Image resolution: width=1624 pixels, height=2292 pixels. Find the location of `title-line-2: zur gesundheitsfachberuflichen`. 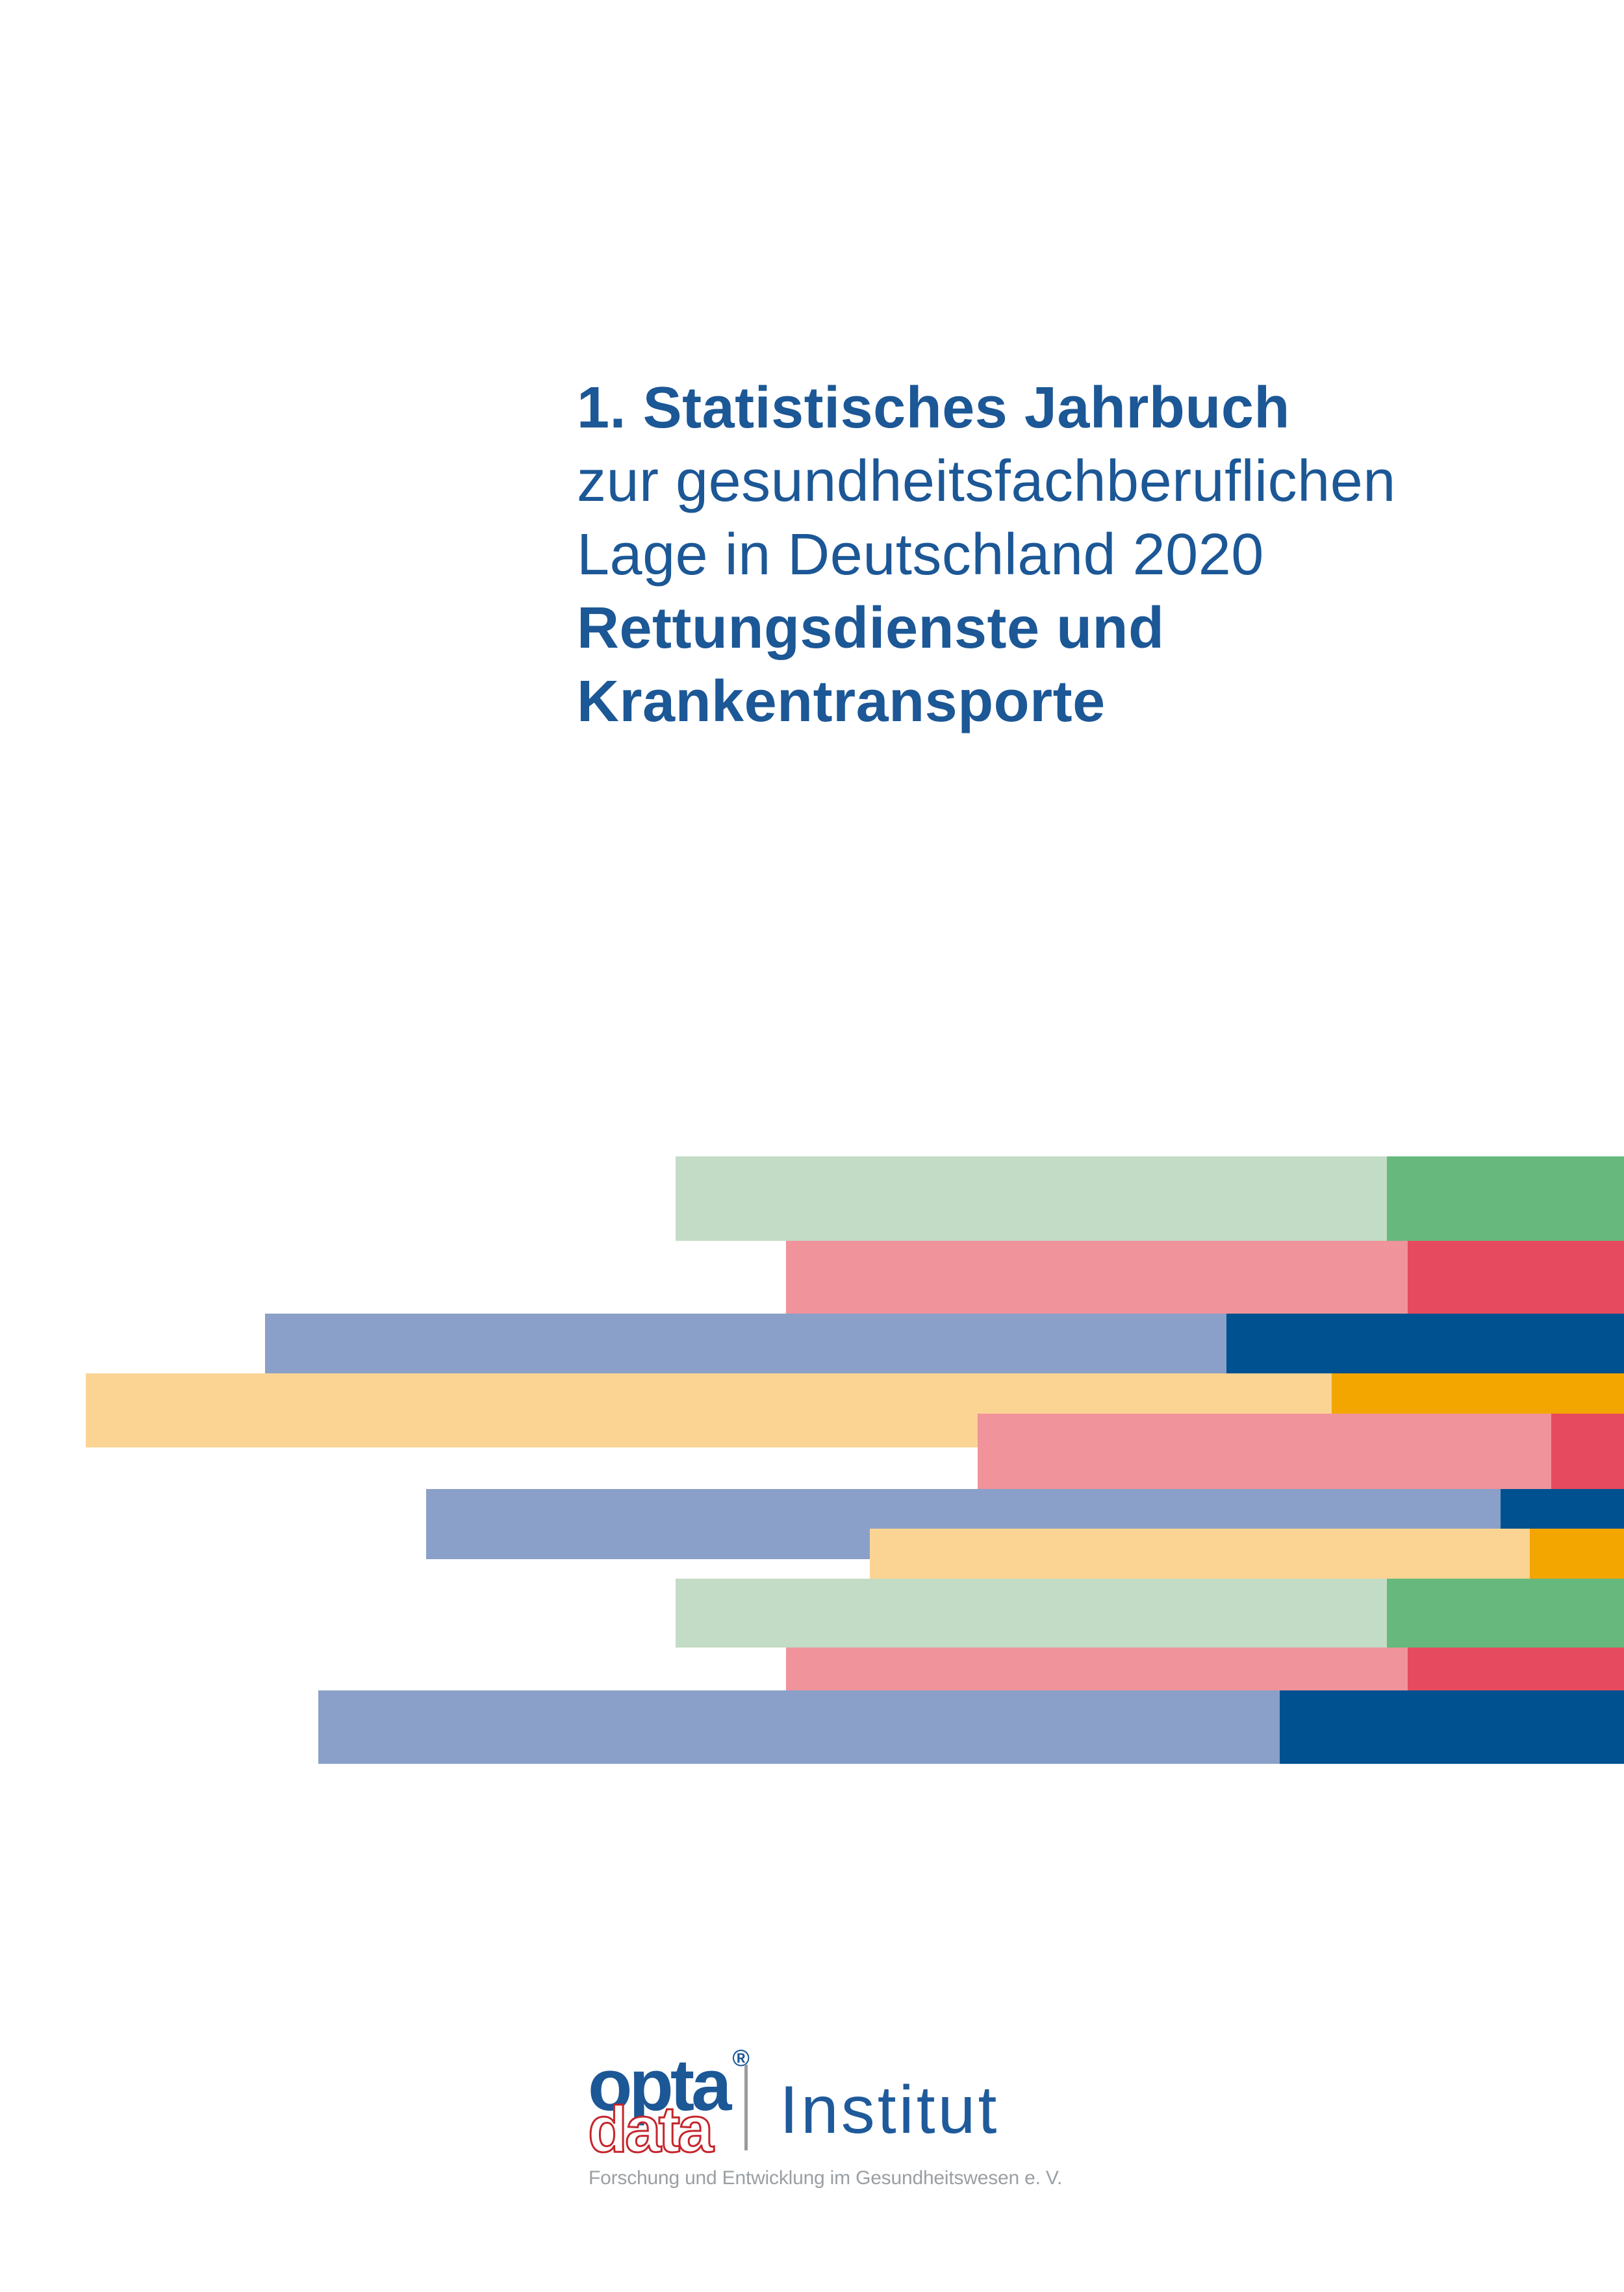

title-line-2: zur gesundheitsfachberuflichen is located at coordinates (986, 481).